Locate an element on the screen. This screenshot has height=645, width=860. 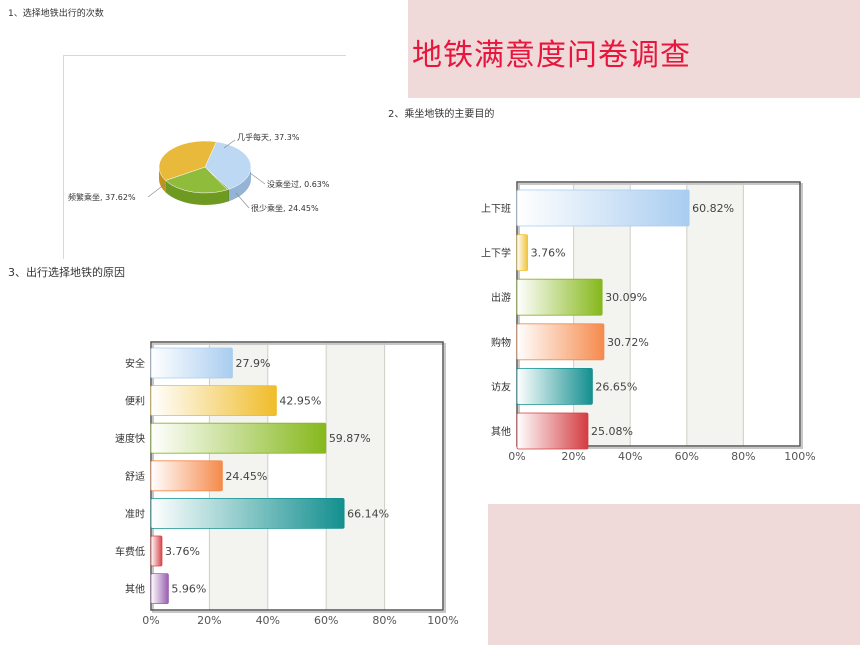
pie-label: 几乎每天, 37.3% is located at coordinates (268, 137).